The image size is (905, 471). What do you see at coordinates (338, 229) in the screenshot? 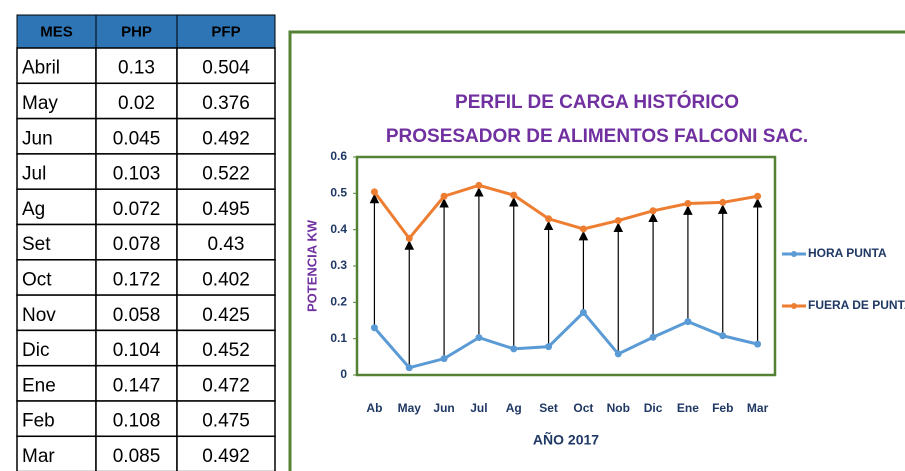
I see `y-tick-label: 0.4` at bounding box center [338, 229].